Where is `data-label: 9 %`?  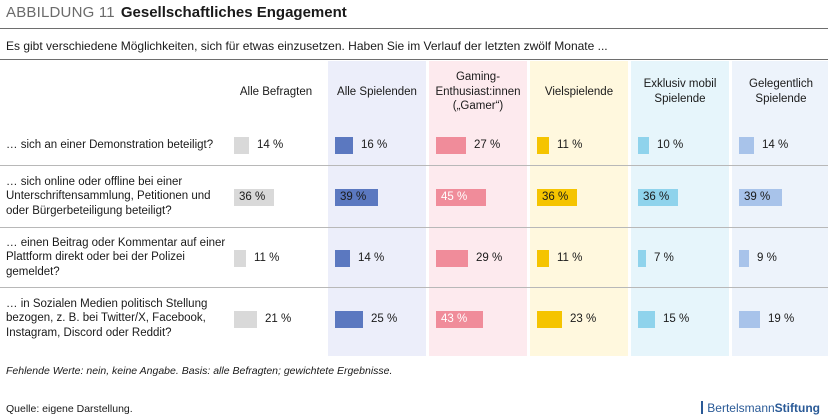
data-label: 9 % is located at coordinates (767, 257).